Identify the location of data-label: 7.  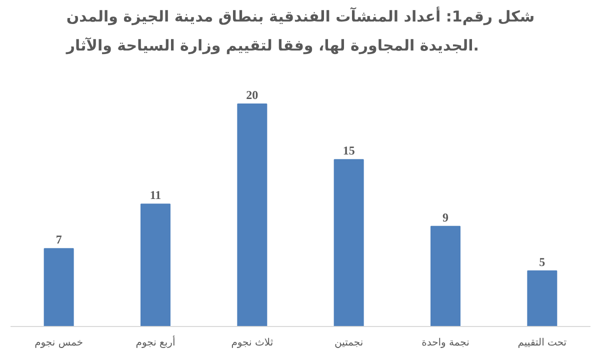
(59, 239).